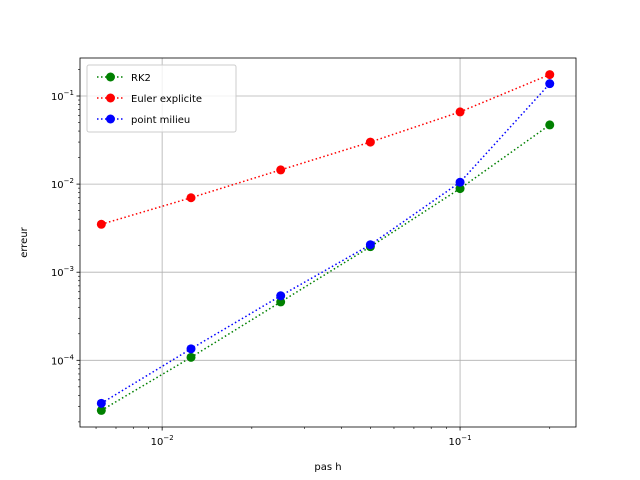 Image resolution: width=640 pixels, height=480 pixels. What do you see at coordinates (62, 272) in the screenshot?
I see `y-tick-label: 10⁻³` at bounding box center [62, 272].